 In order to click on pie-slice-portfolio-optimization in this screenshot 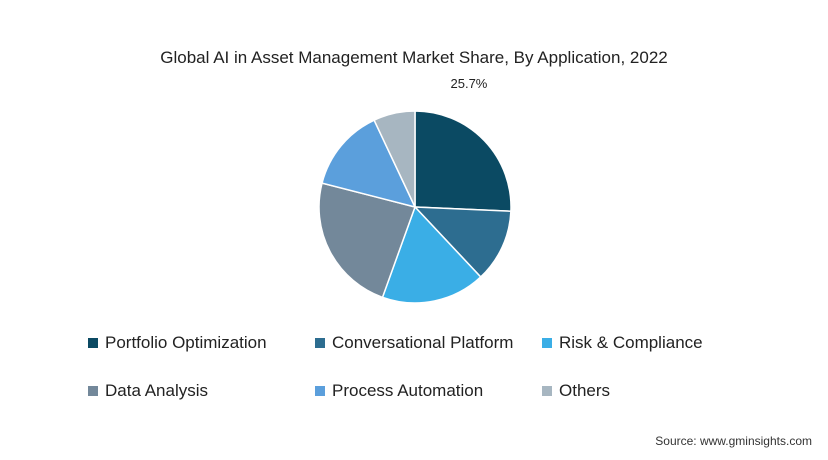, I will do `click(463, 161)`.